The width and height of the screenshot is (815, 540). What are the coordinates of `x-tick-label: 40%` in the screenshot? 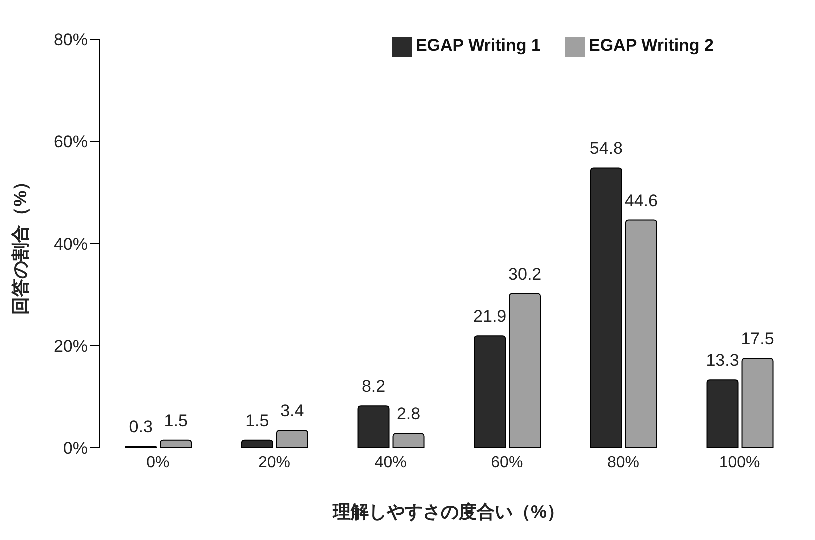 It's located at (390, 463).